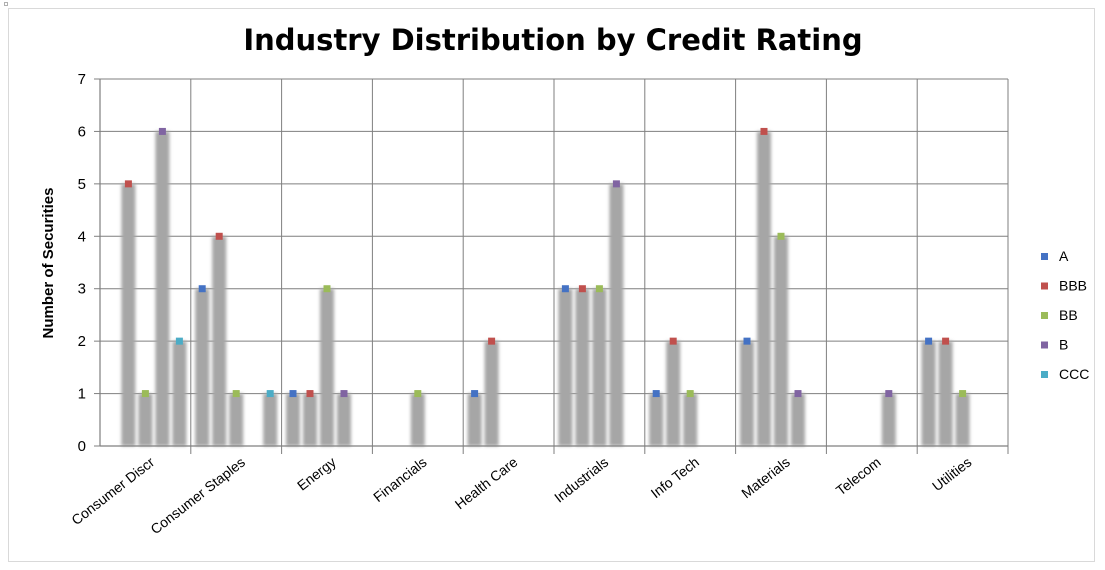 The width and height of the screenshot is (1105, 570). Describe the element at coordinates (82, 446) in the screenshot. I see `y-tick-label: 0` at that location.